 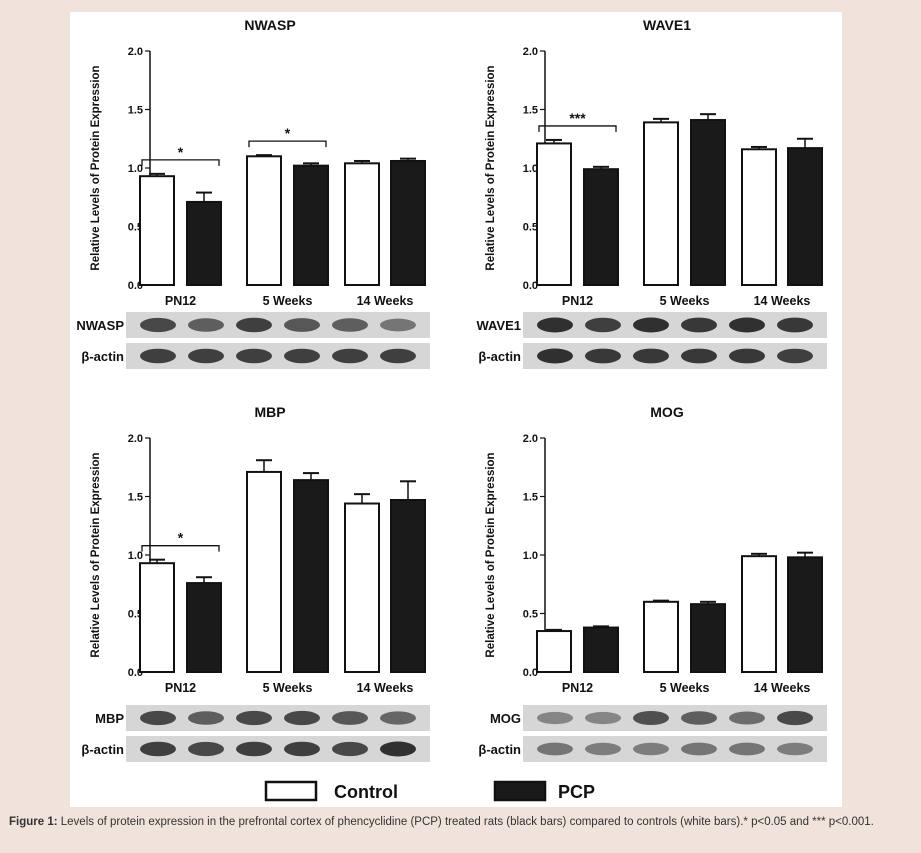 What do you see at coordinates (667, 412) in the screenshot?
I see `chart-title: MOG` at bounding box center [667, 412].